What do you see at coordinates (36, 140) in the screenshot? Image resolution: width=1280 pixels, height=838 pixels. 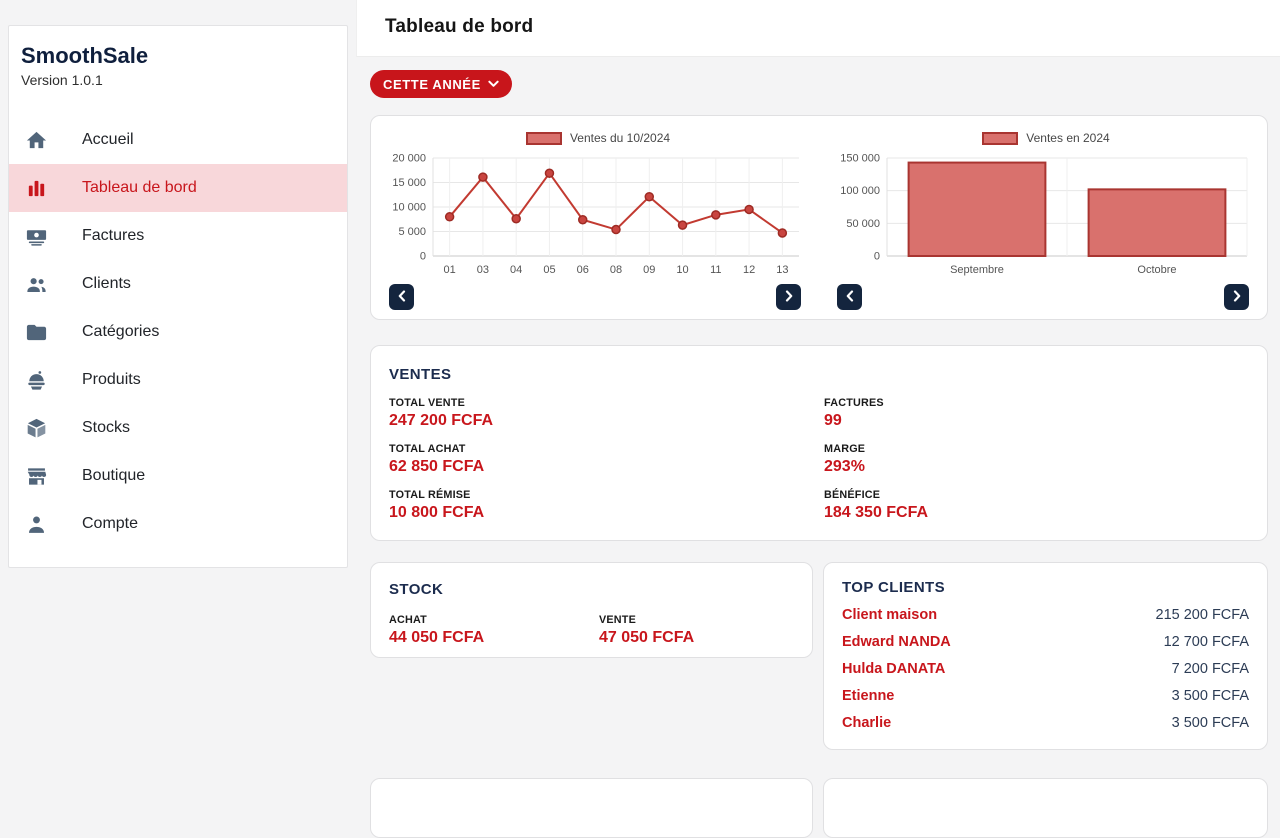 I see `home-icon` at bounding box center [36, 140].